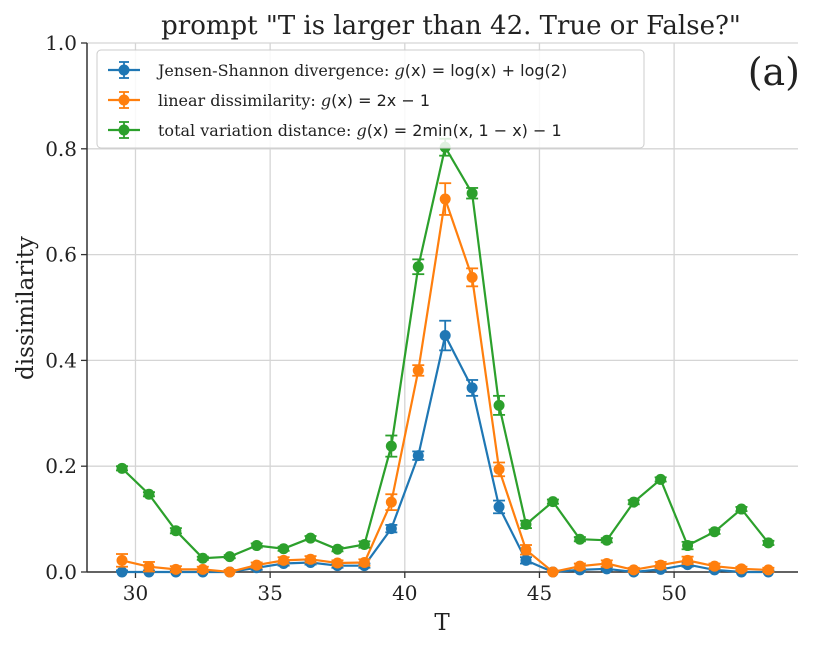 The height and width of the screenshot is (647, 813). Describe the element at coordinates (61, 360) in the screenshot. I see `y-tick-label: 0.4` at that location.